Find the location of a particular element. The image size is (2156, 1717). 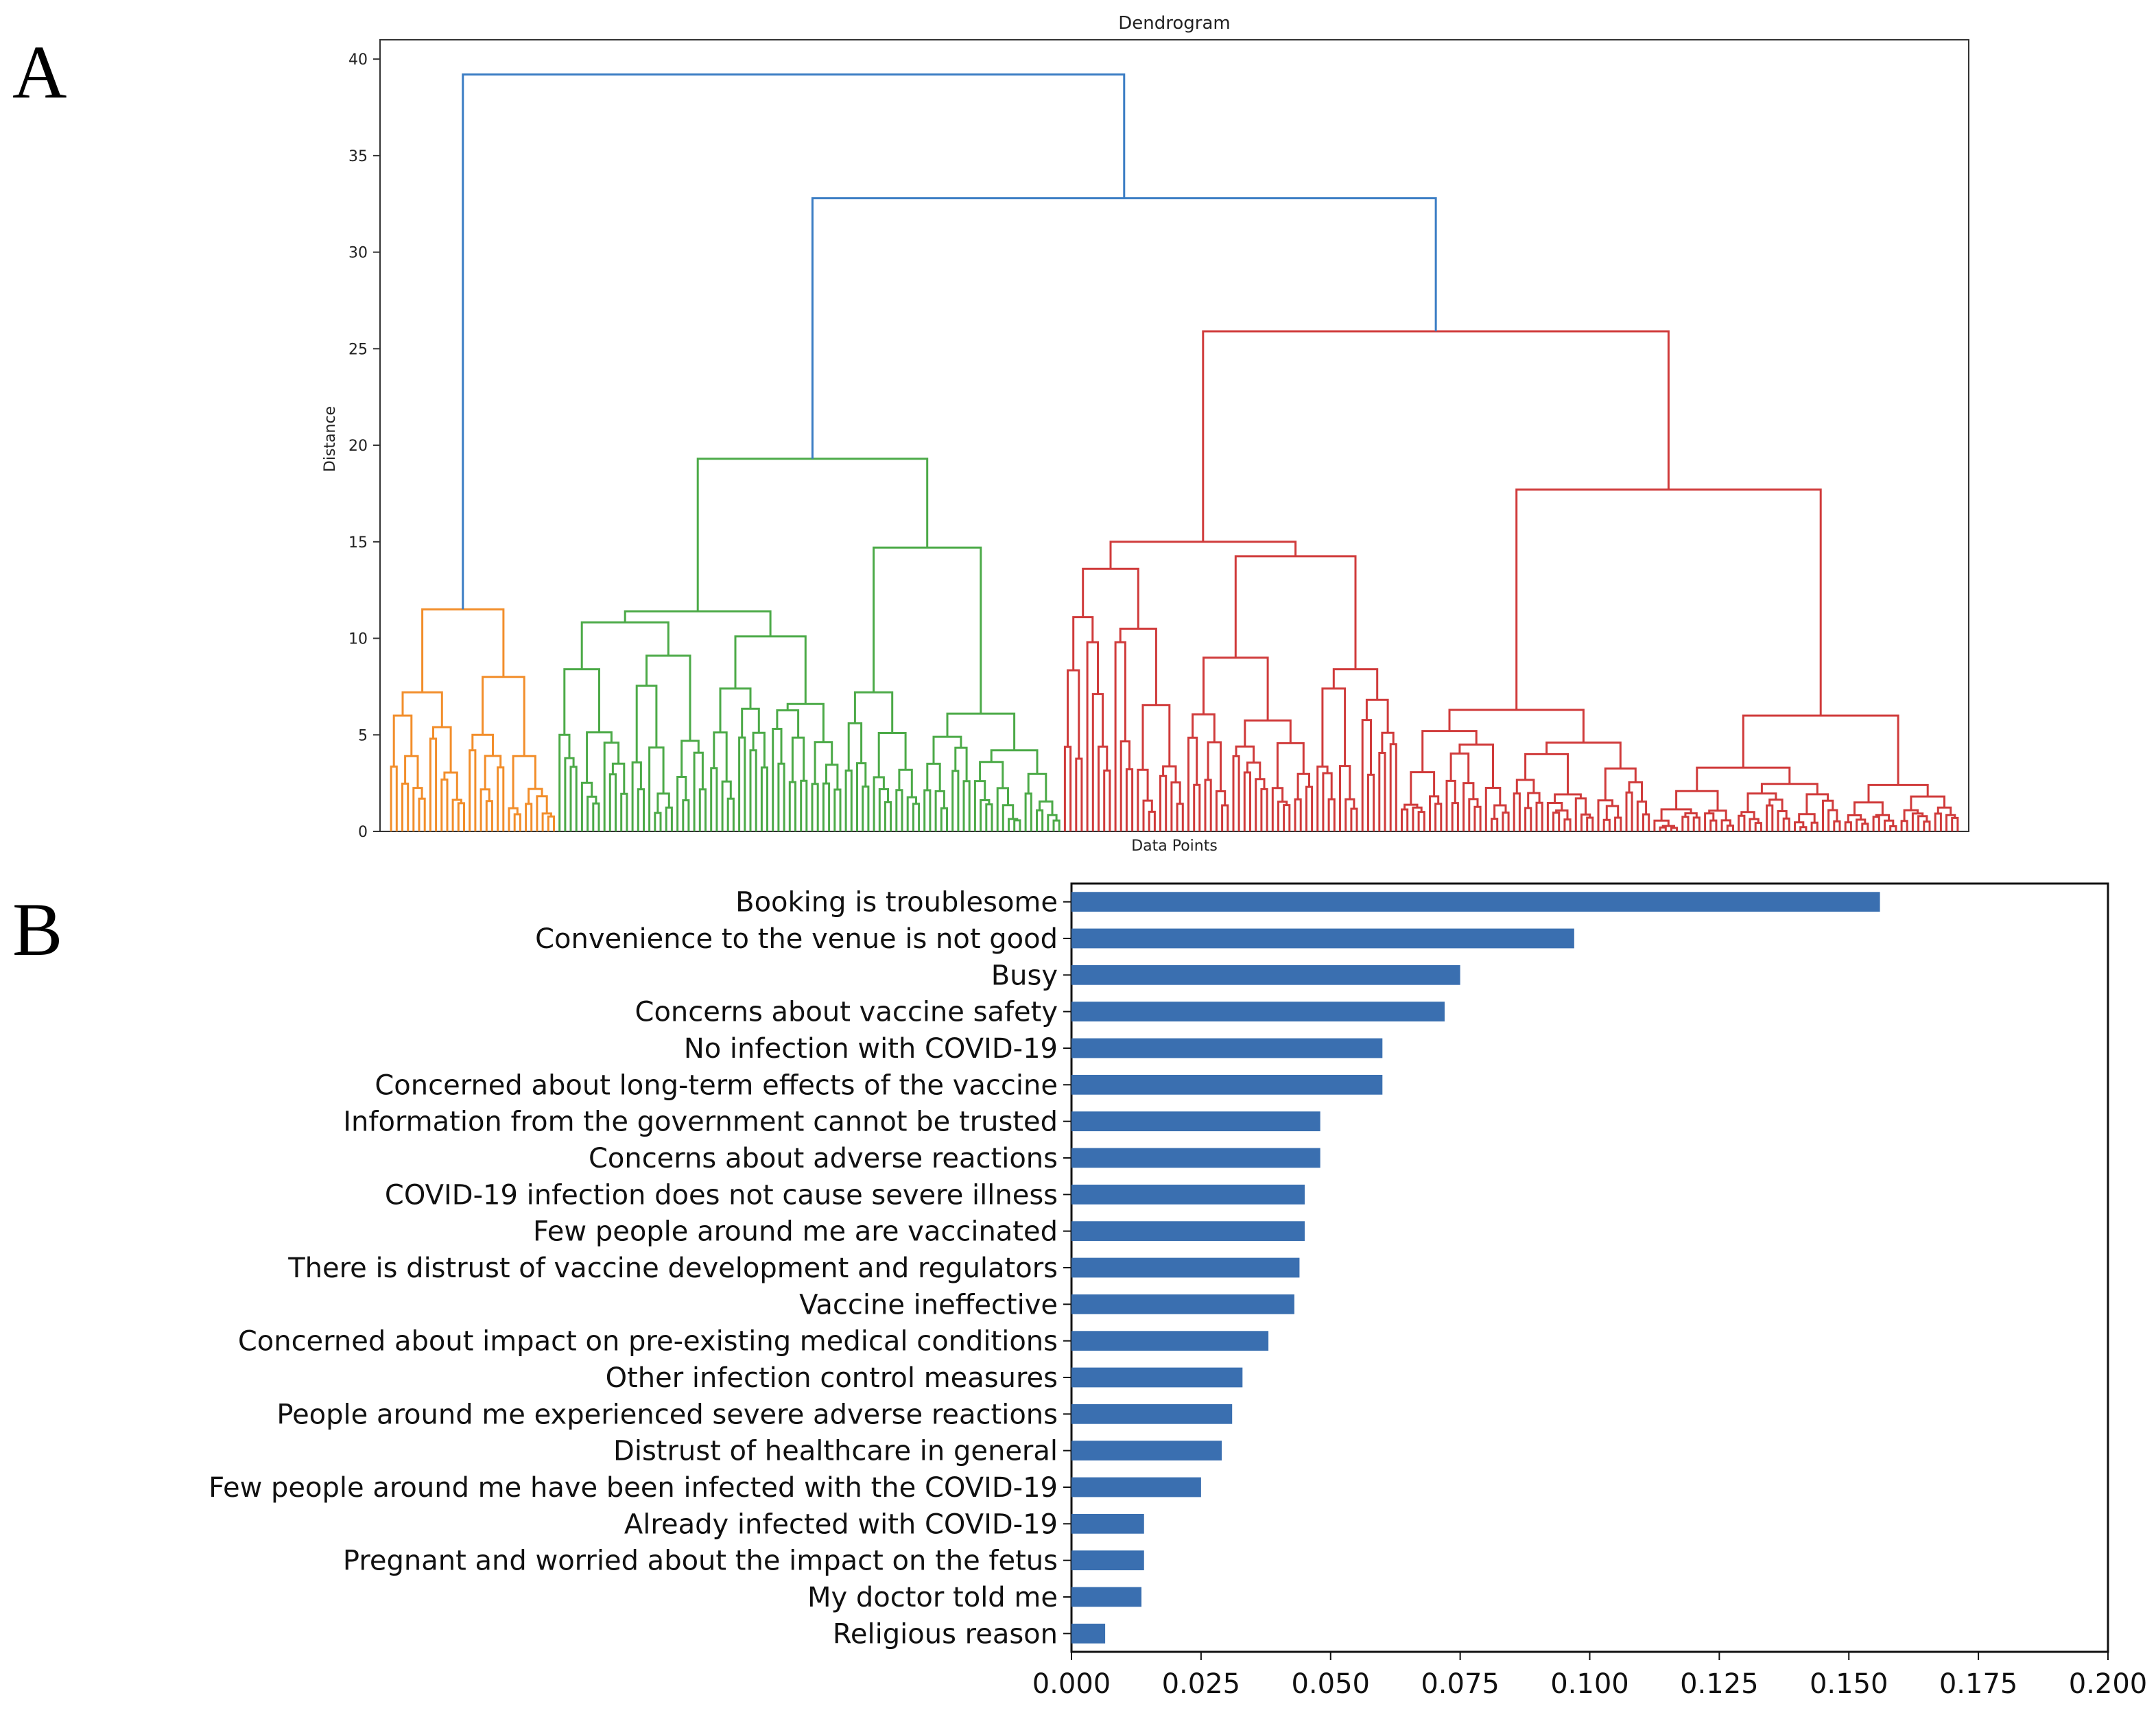

category-label: Religious reason is located at coordinates (945, 1634).